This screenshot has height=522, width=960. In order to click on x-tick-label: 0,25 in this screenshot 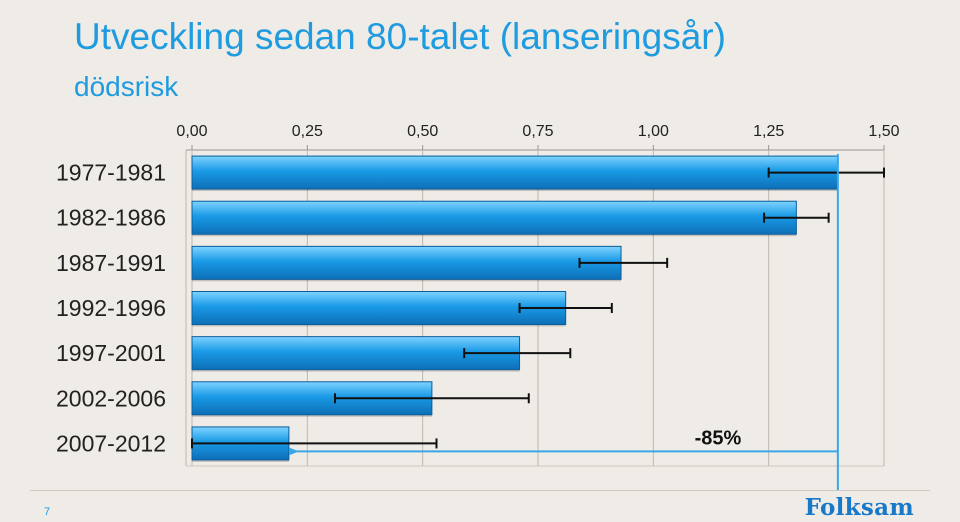, I will do `click(307, 131)`.